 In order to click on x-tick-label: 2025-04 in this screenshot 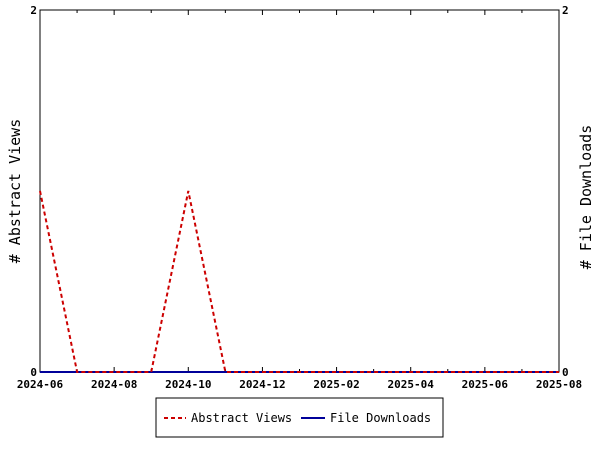, I will do `click(411, 384)`.